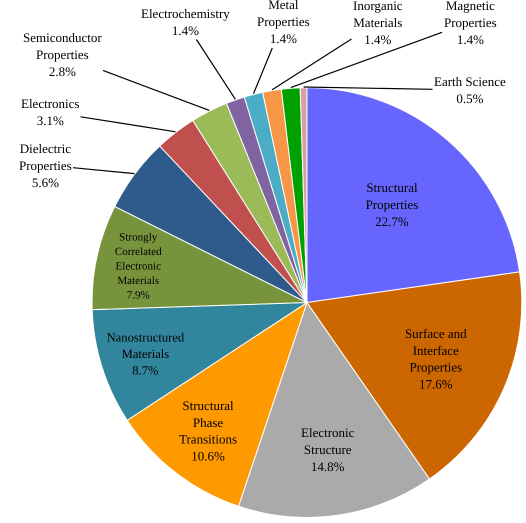  I want to click on slice-label: Inorganic Materials, so click(378, 15).